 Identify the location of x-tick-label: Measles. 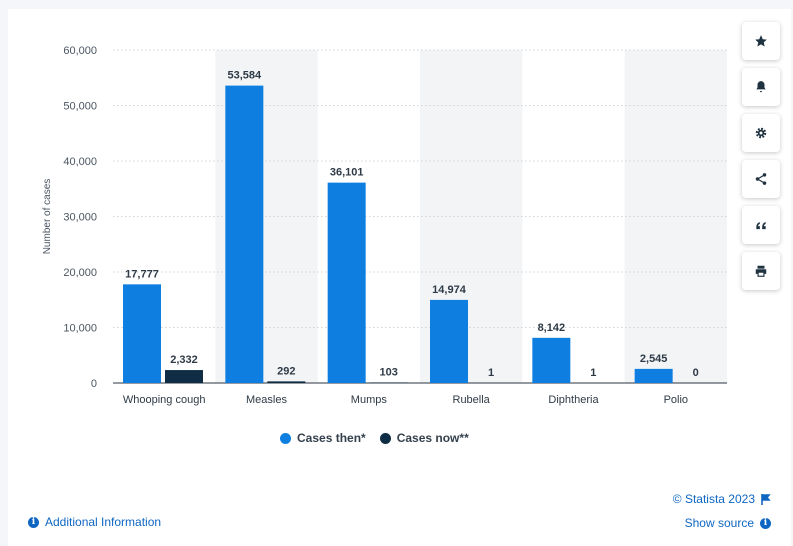
(266, 400).